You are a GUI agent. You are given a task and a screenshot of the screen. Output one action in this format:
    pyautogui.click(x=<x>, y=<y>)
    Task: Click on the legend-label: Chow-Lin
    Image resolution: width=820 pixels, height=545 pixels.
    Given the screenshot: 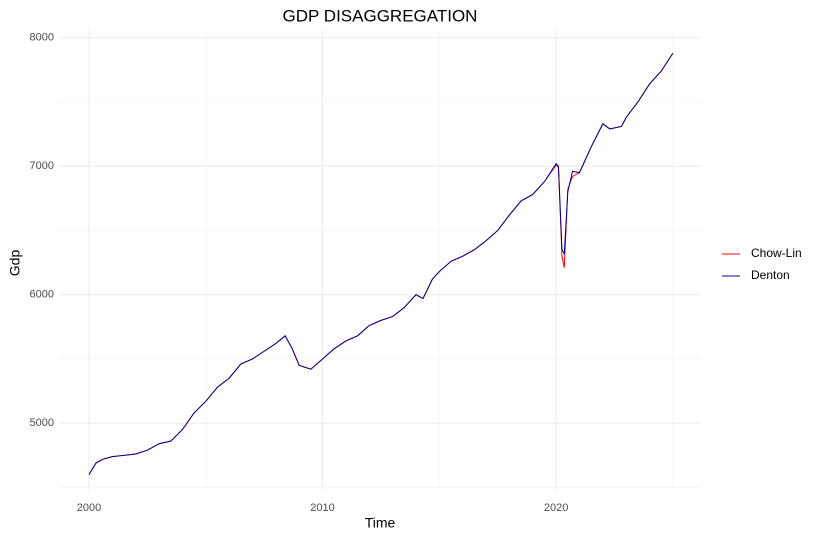 What is the action you would take?
    pyautogui.click(x=776, y=253)
    